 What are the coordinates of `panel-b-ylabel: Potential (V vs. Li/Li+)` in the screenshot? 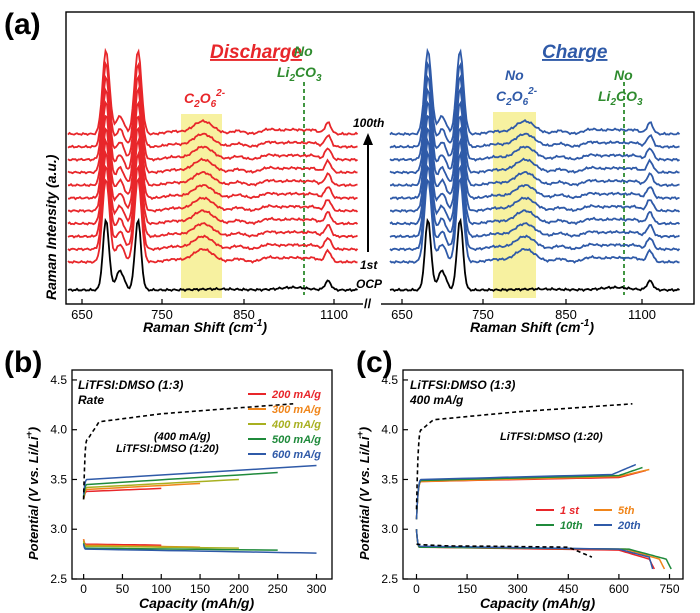 It's located at (32, 493).